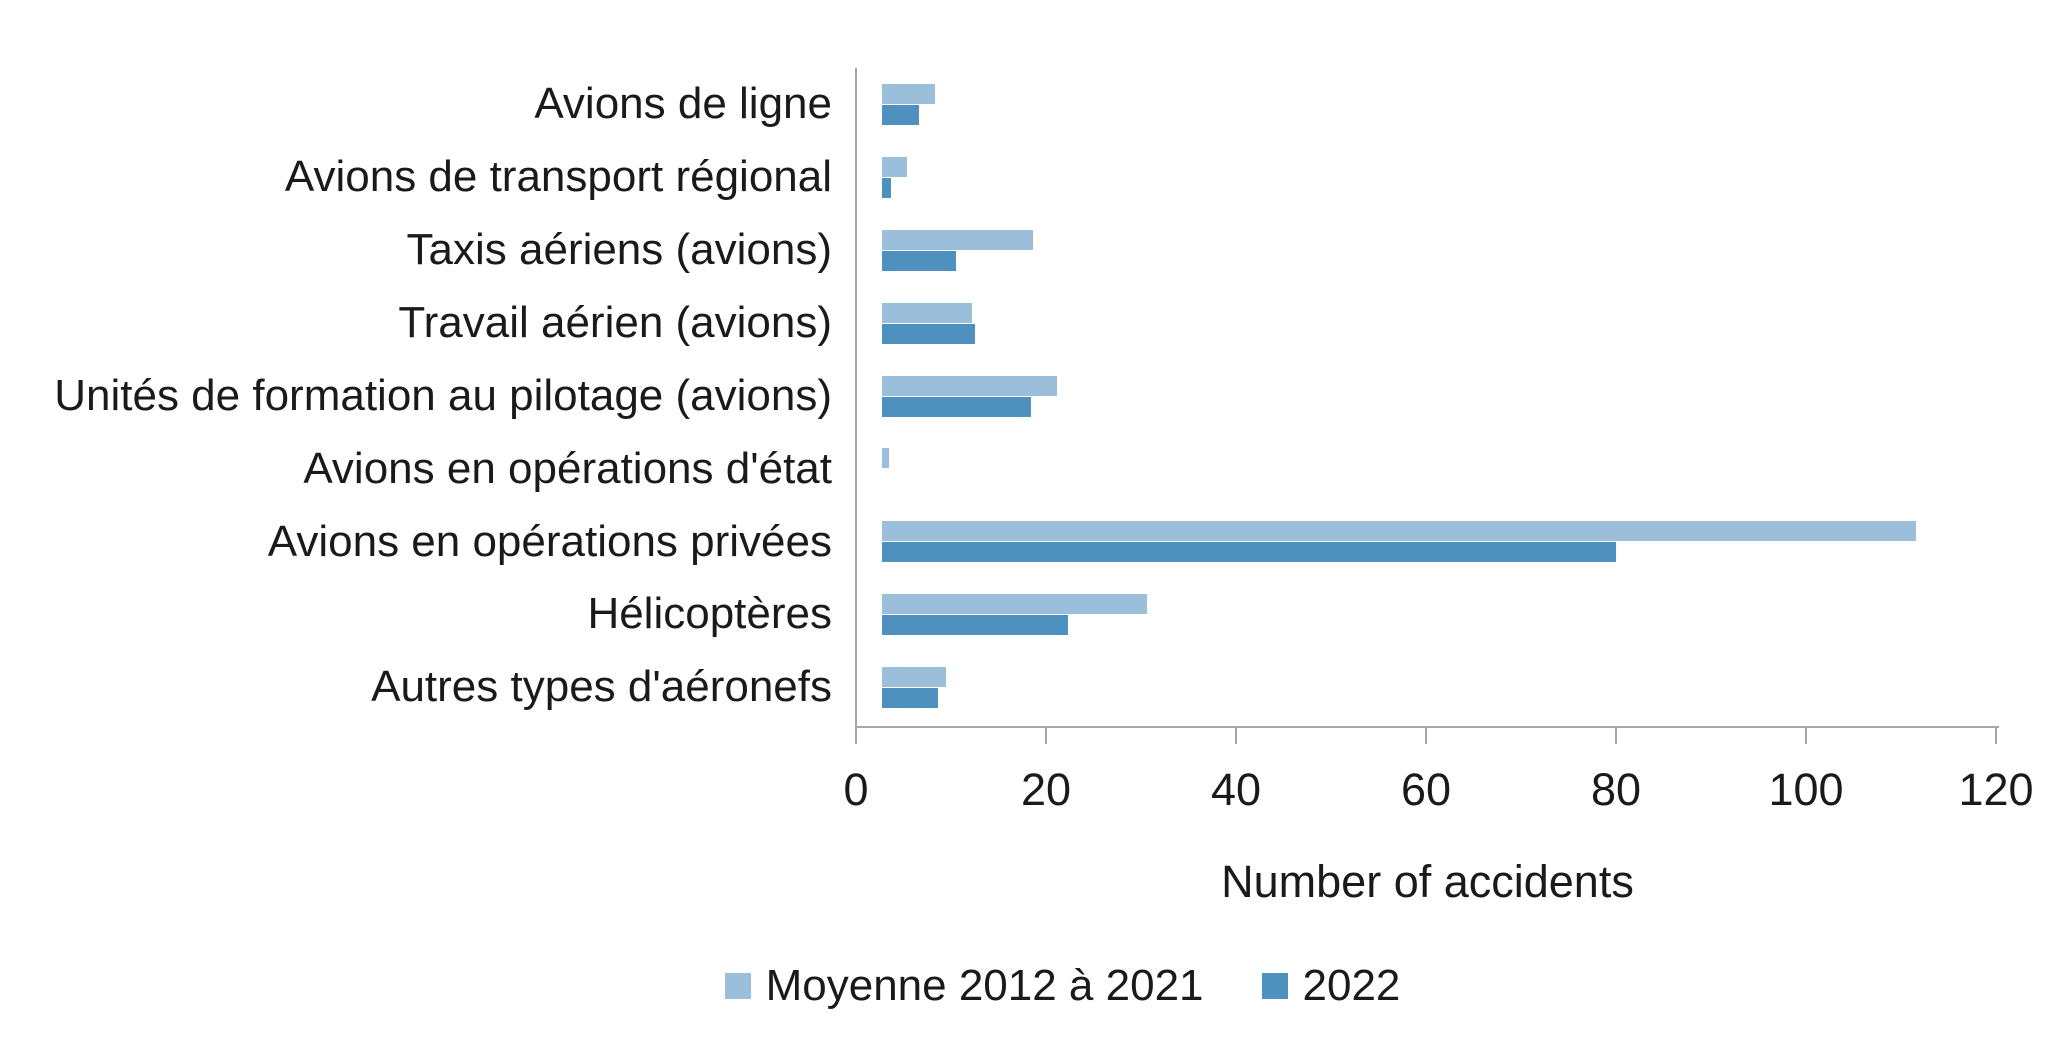  I want to click on category-label: Avions de transport régional, so click(558, 177).